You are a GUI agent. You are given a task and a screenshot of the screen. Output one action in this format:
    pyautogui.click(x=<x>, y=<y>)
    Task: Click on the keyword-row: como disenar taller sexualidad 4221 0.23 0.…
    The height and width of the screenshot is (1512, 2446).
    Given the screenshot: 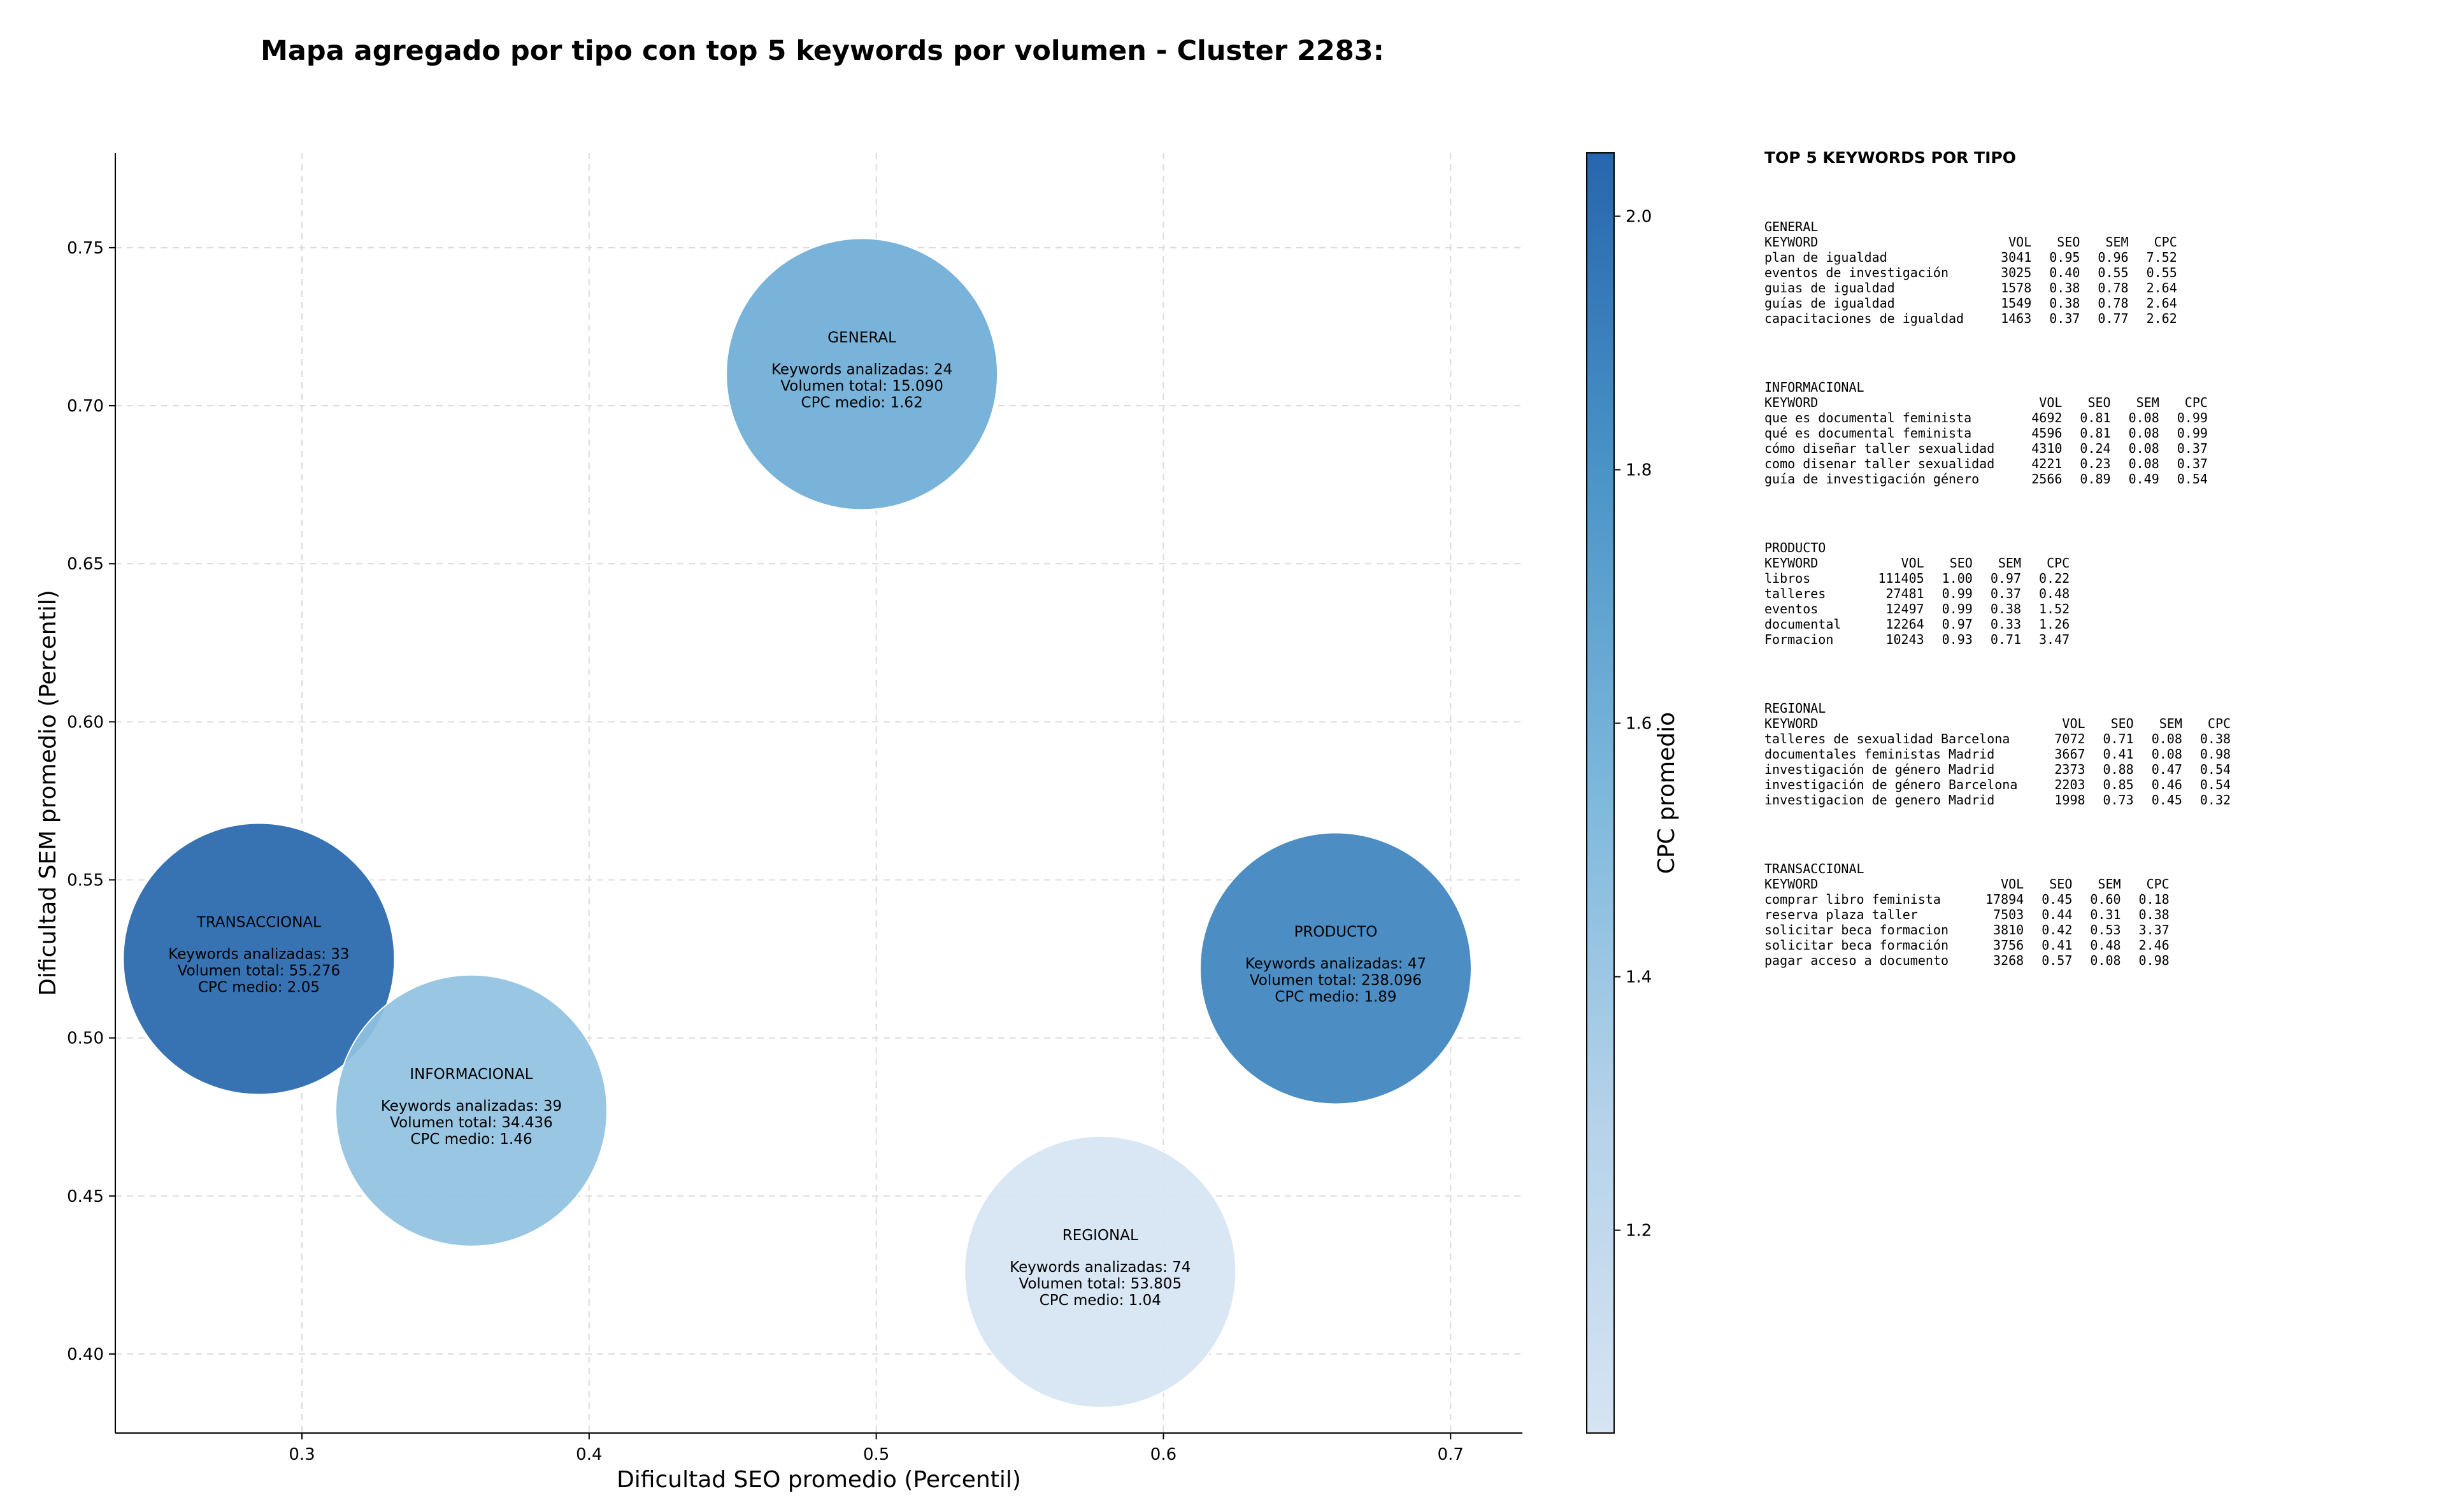 What is the action you would take?
    pyautogui.click(x=1986, y=463)
    